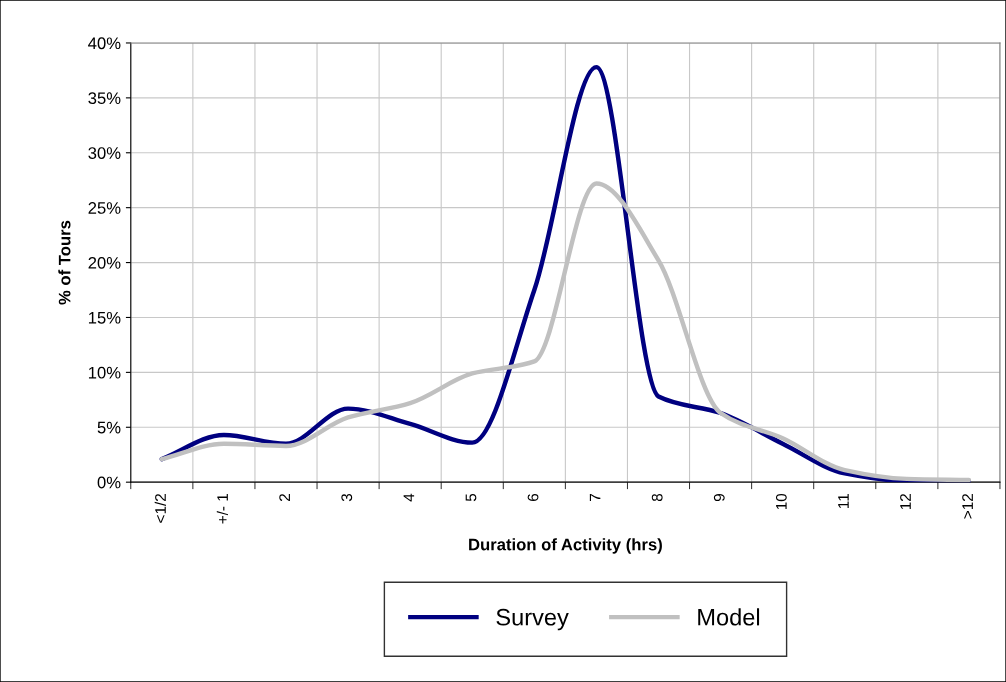 The width and height of the screenshot is (1006, 682). Describe the element at coordinates (471, 497) in the screenshot. I see `x-tick-label: 5` at that location.